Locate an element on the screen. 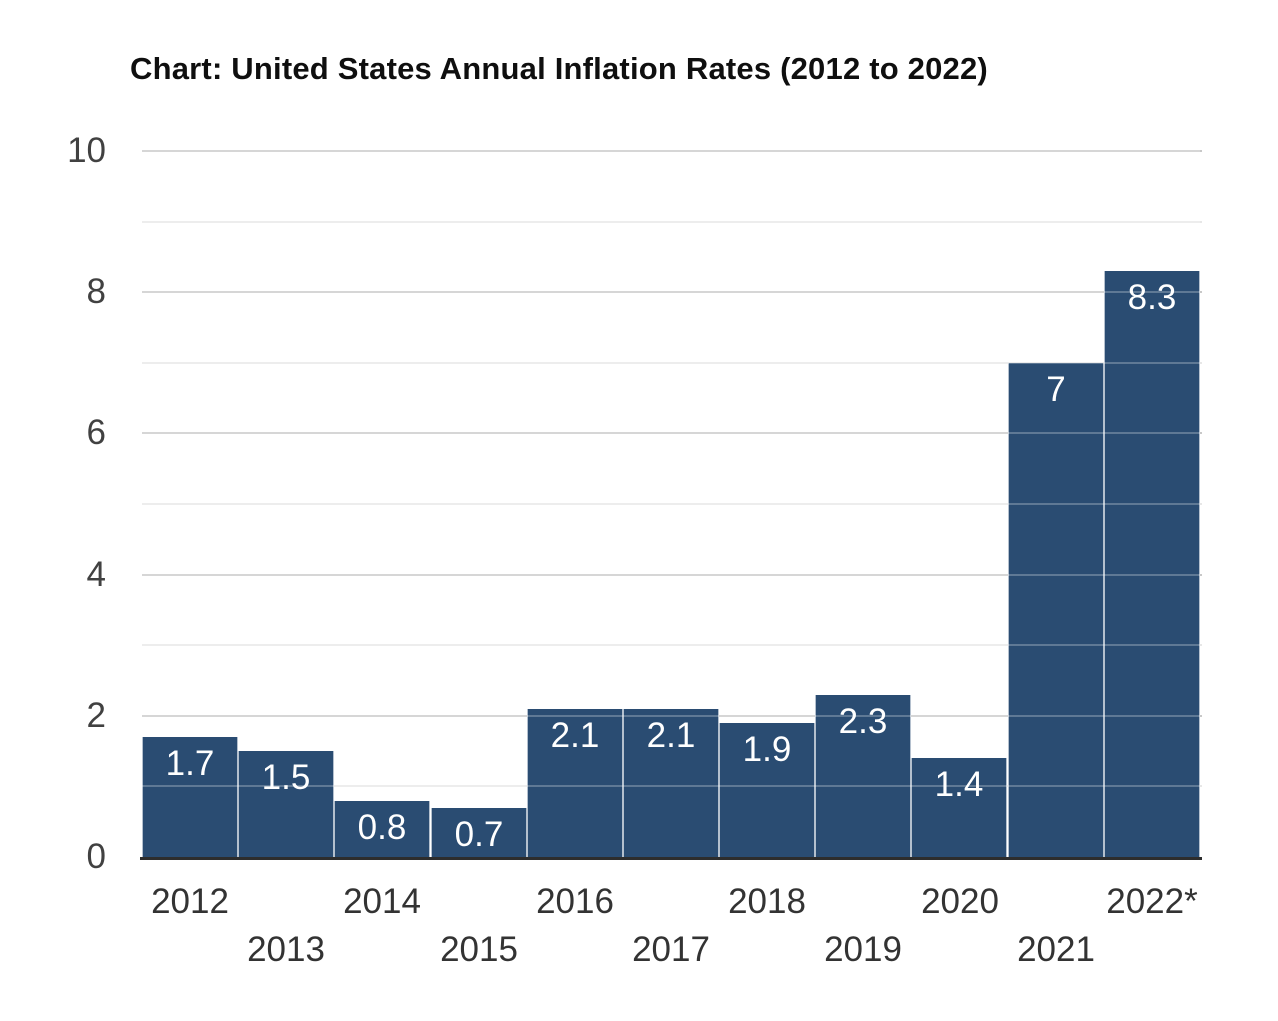  x-axis-tick-label-2014: 2014 is located at coordinates (382, 901).